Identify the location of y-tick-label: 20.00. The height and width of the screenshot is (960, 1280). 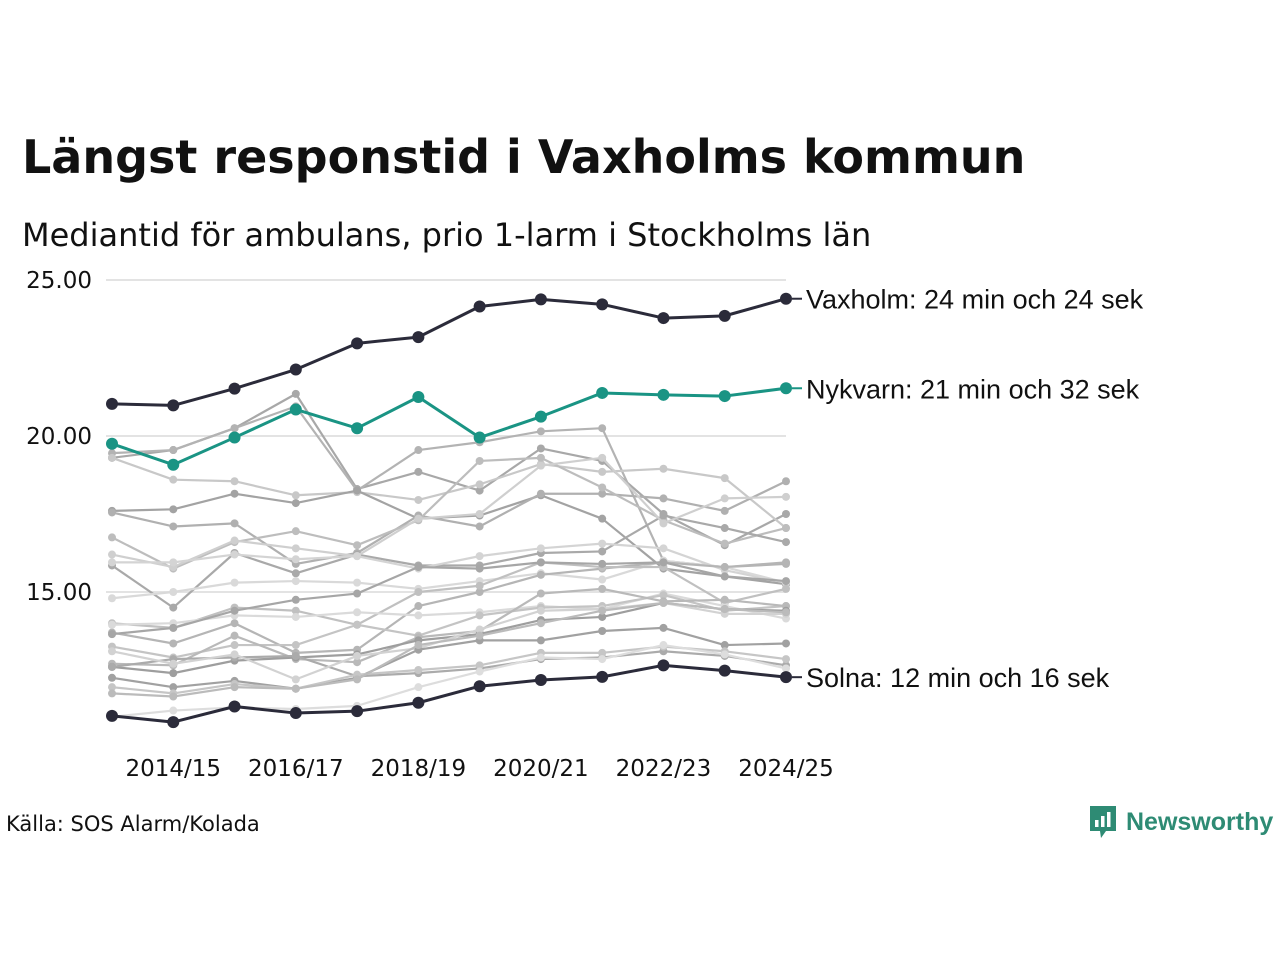
(59, 437).